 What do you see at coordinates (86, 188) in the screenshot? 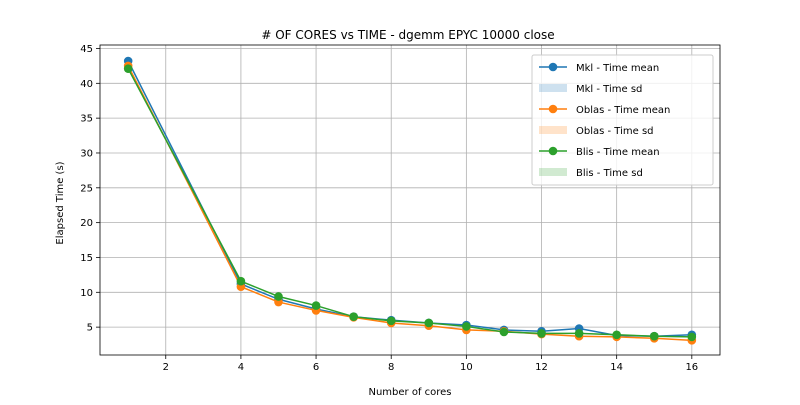
I see `y-tick-label: 25` at bounding box center [86, 188].